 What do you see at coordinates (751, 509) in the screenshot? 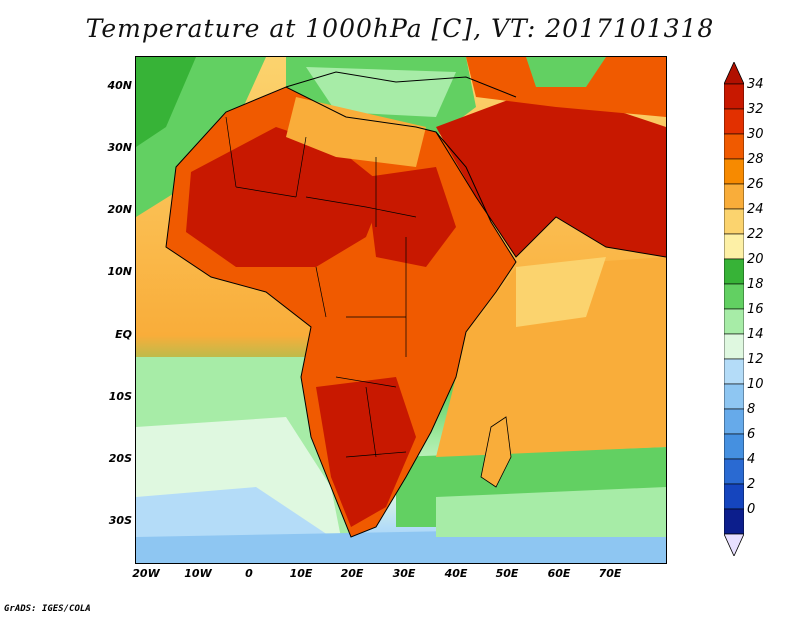
I see `colorbar-label: 0` at bounding box center [751, 509].